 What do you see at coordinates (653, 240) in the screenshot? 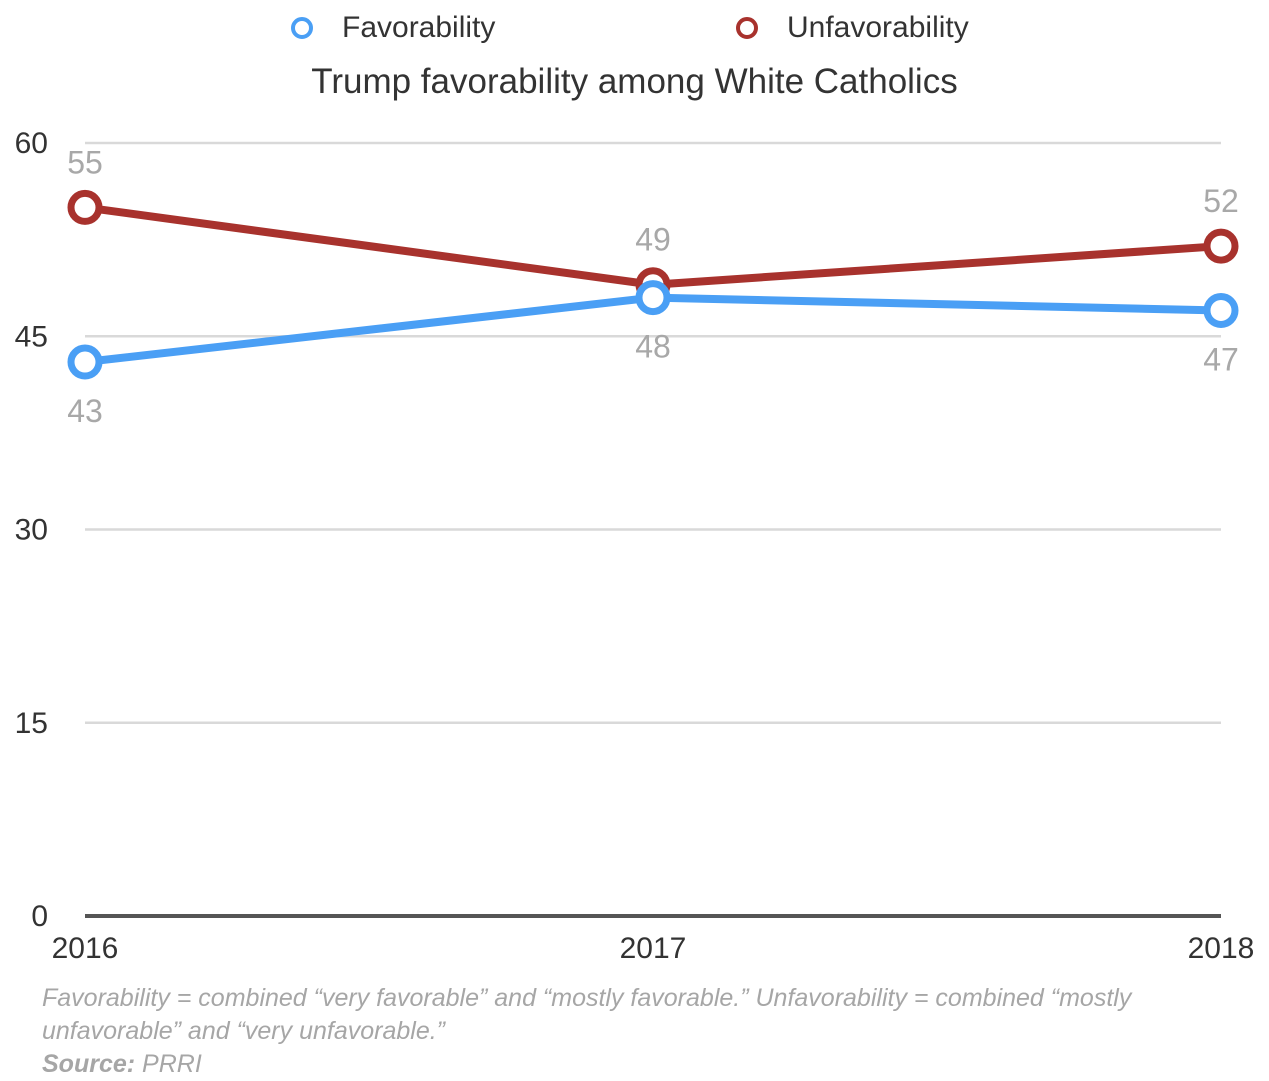
I see `data-label-unfavorability-2017: 49` at bounding box center [653, 240].